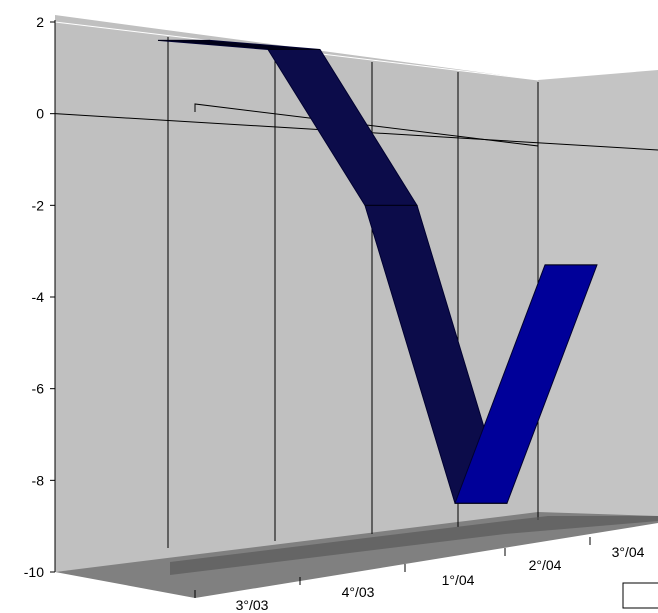 Image resolution: width=658 pixels, height=613 pixels. Describe the element at coordinates (545, 565) in the screenshot. I see `x-tick-label: 2°/04` at that location.